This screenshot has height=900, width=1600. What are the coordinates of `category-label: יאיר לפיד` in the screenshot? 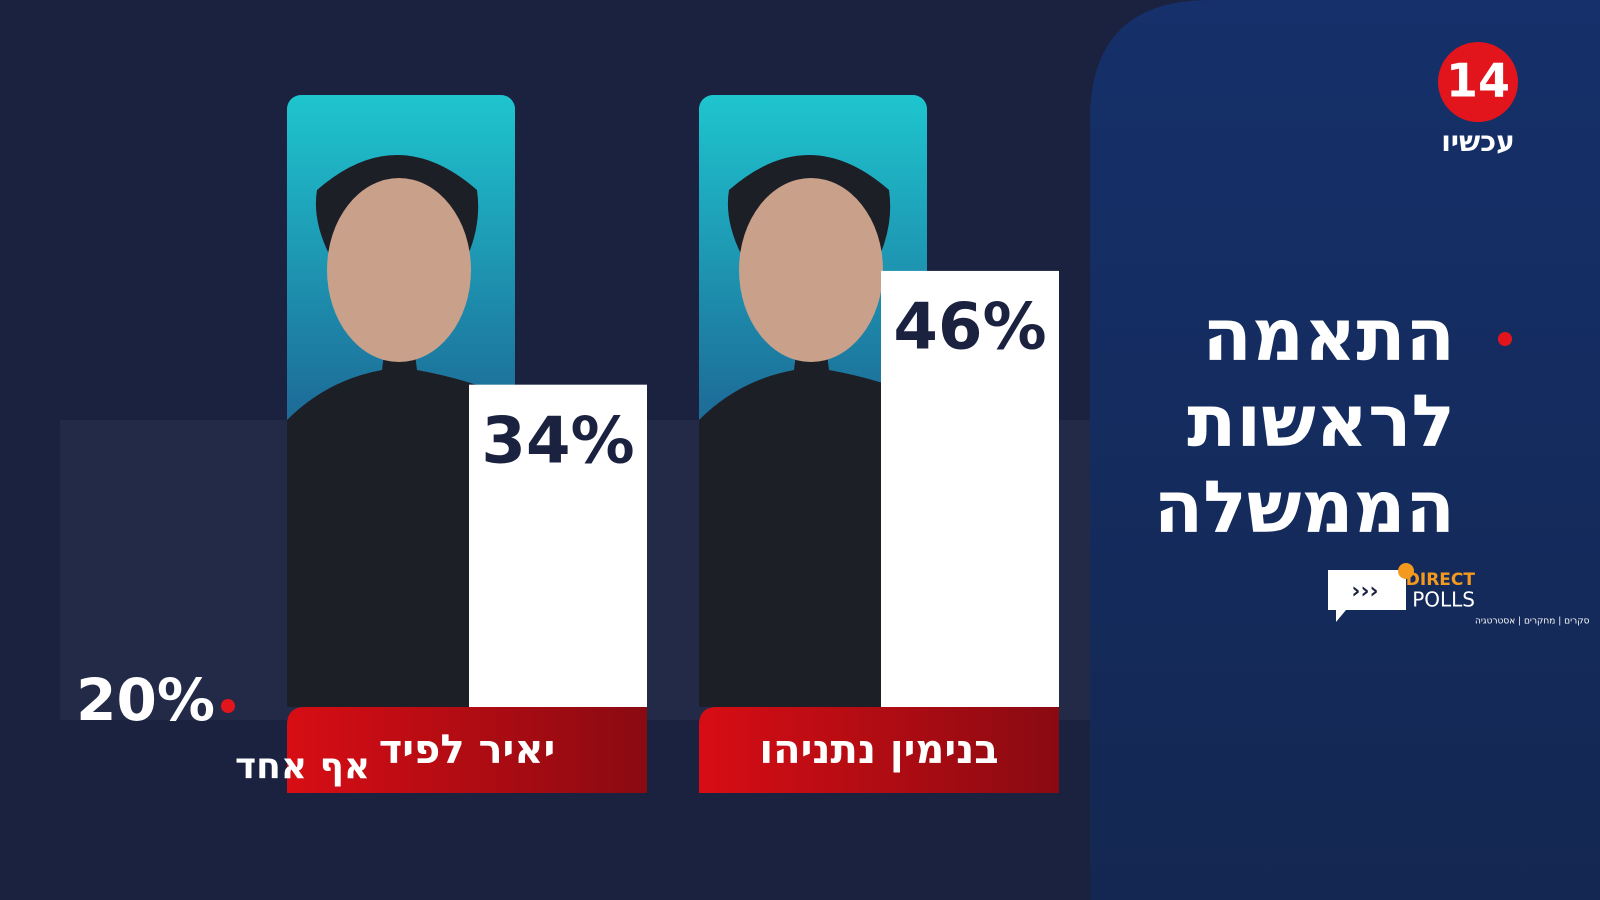 It's located at (467, 750).